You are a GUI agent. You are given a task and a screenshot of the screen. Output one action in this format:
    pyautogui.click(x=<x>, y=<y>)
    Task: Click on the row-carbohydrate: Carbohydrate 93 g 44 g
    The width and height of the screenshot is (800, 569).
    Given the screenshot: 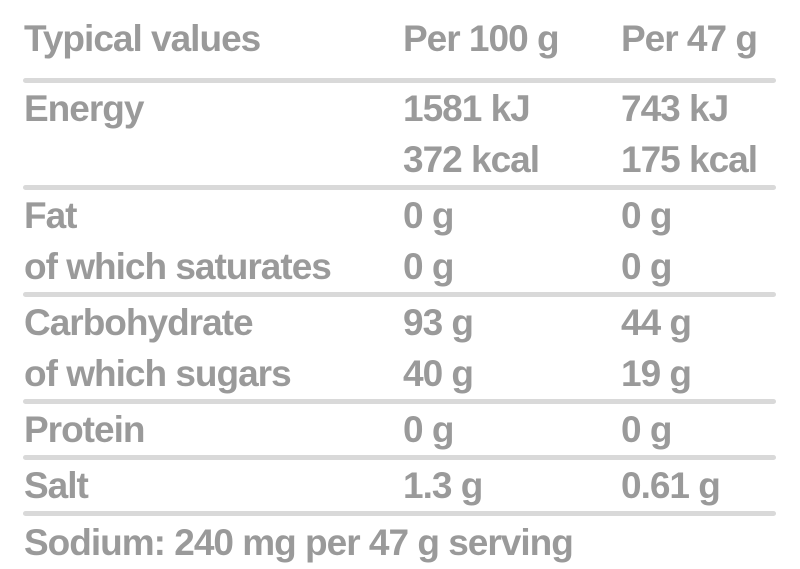 What is the action you would take?
    pyautogui.click(x=400, y=322)
    